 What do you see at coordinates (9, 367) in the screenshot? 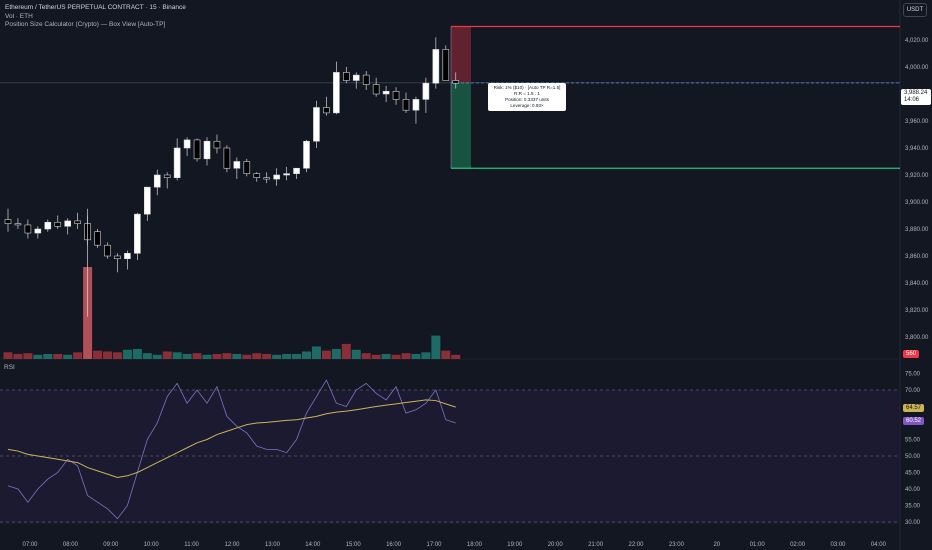
I see `rsi-legend: RSI` at bounding box center [9, 367].